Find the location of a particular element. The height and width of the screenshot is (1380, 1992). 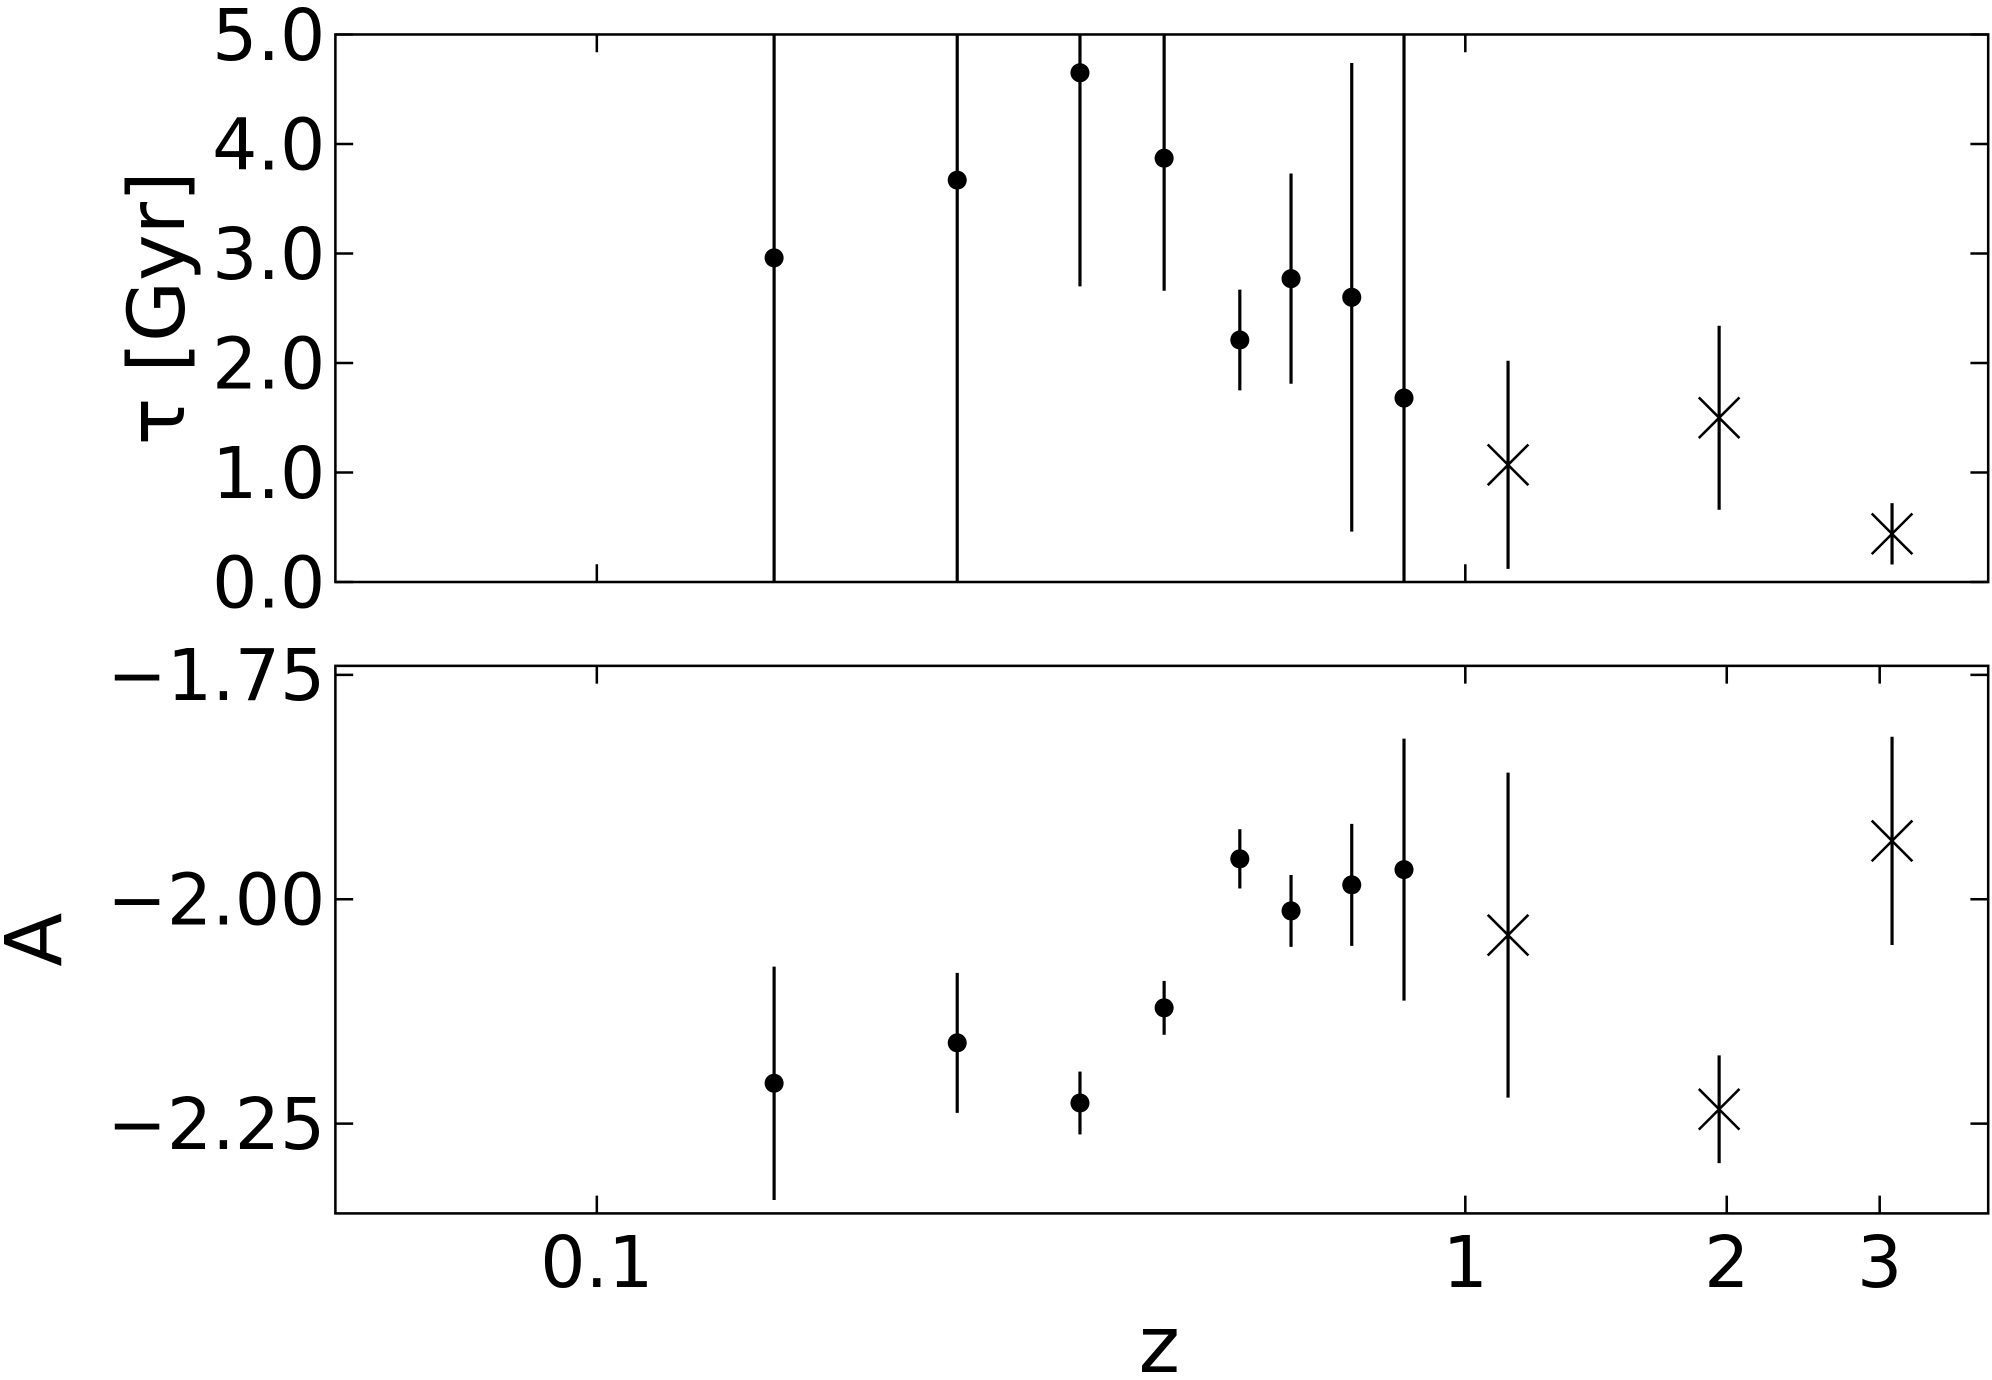

x-tick-label: 3 is located at coordinates (1879, 1262).